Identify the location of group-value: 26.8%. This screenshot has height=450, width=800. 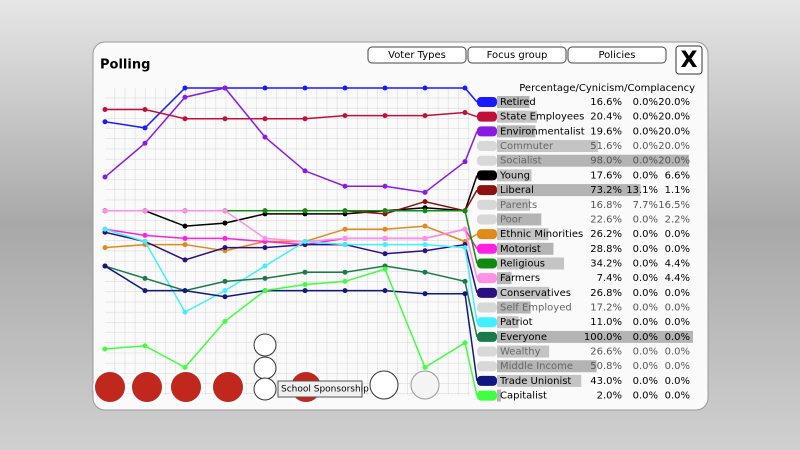
(606, 293).